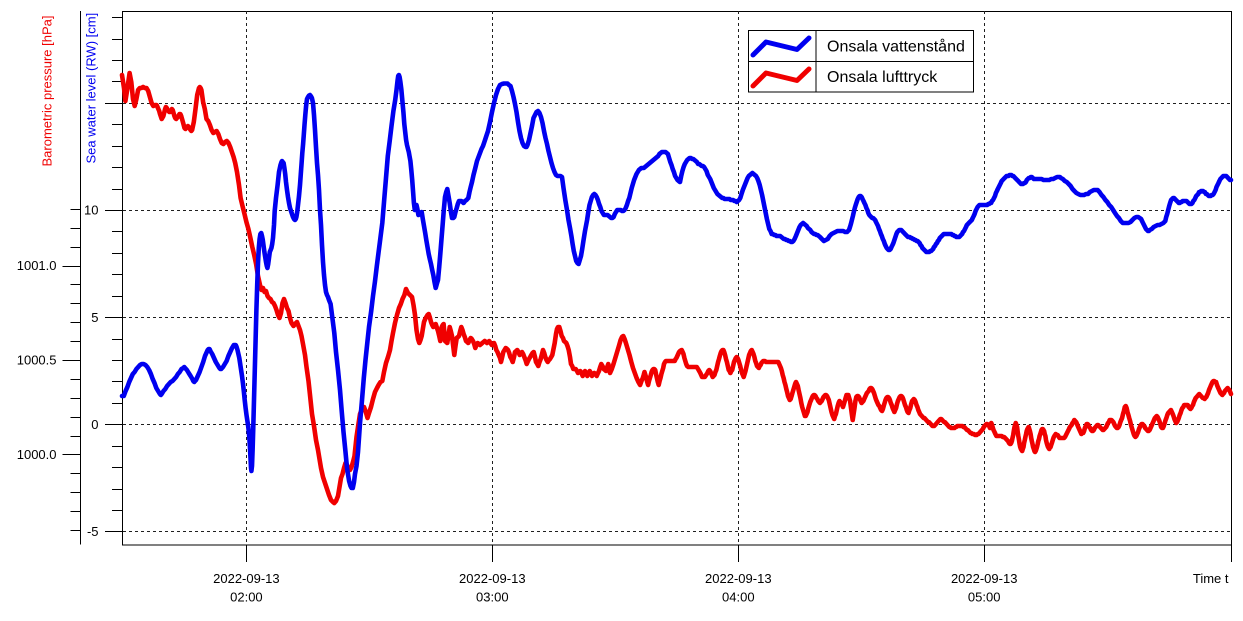 Image resolution: width=1243 pixels, height=621 pixels. Describe the element at coordinates (37, 265) in the screenshot. I see `svg-text: 1001.0` at that location.